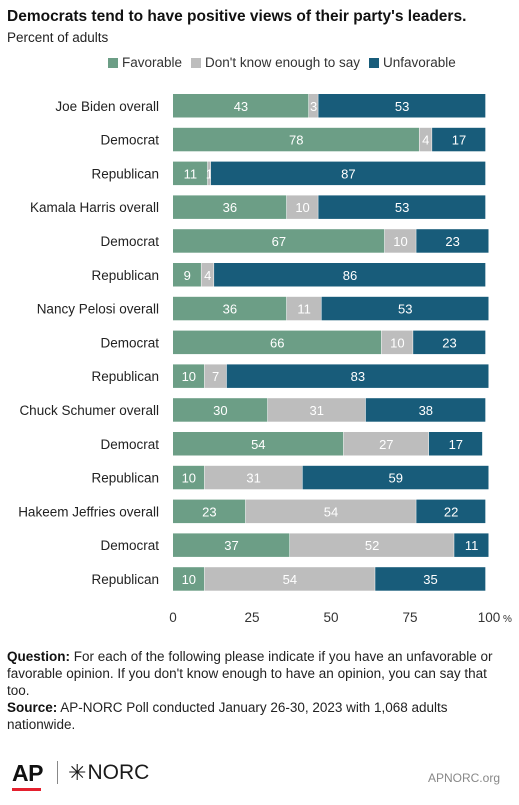 Image resolution: width=519 pixels, height=805 pixels. What do you see at coordinates (58, 37) in the screenshot?
I see `chart-subtitle: Percent of adults` at bounding box center [58, 37].